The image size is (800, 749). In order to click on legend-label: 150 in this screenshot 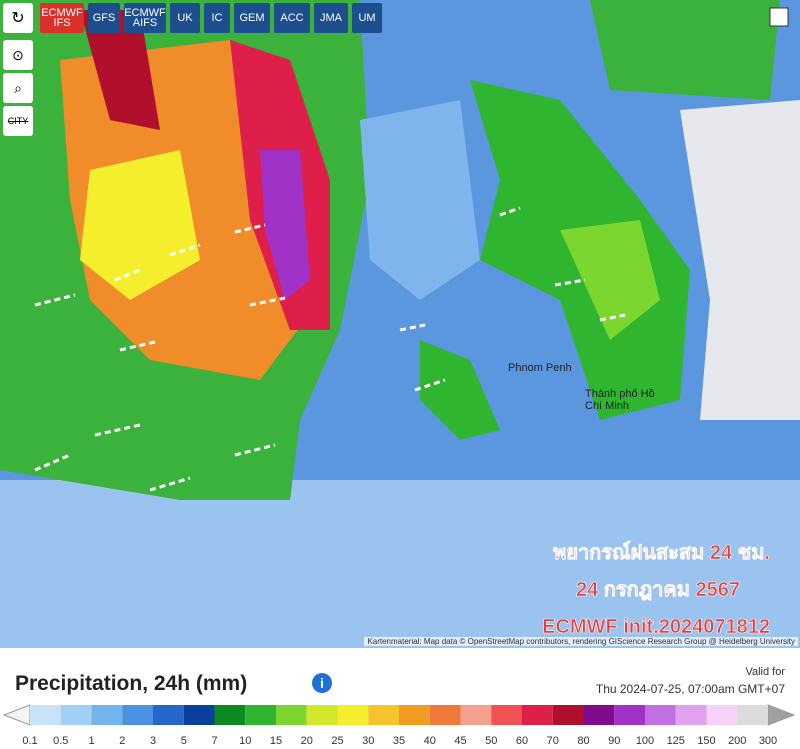, I will do `click(706, 741)`.